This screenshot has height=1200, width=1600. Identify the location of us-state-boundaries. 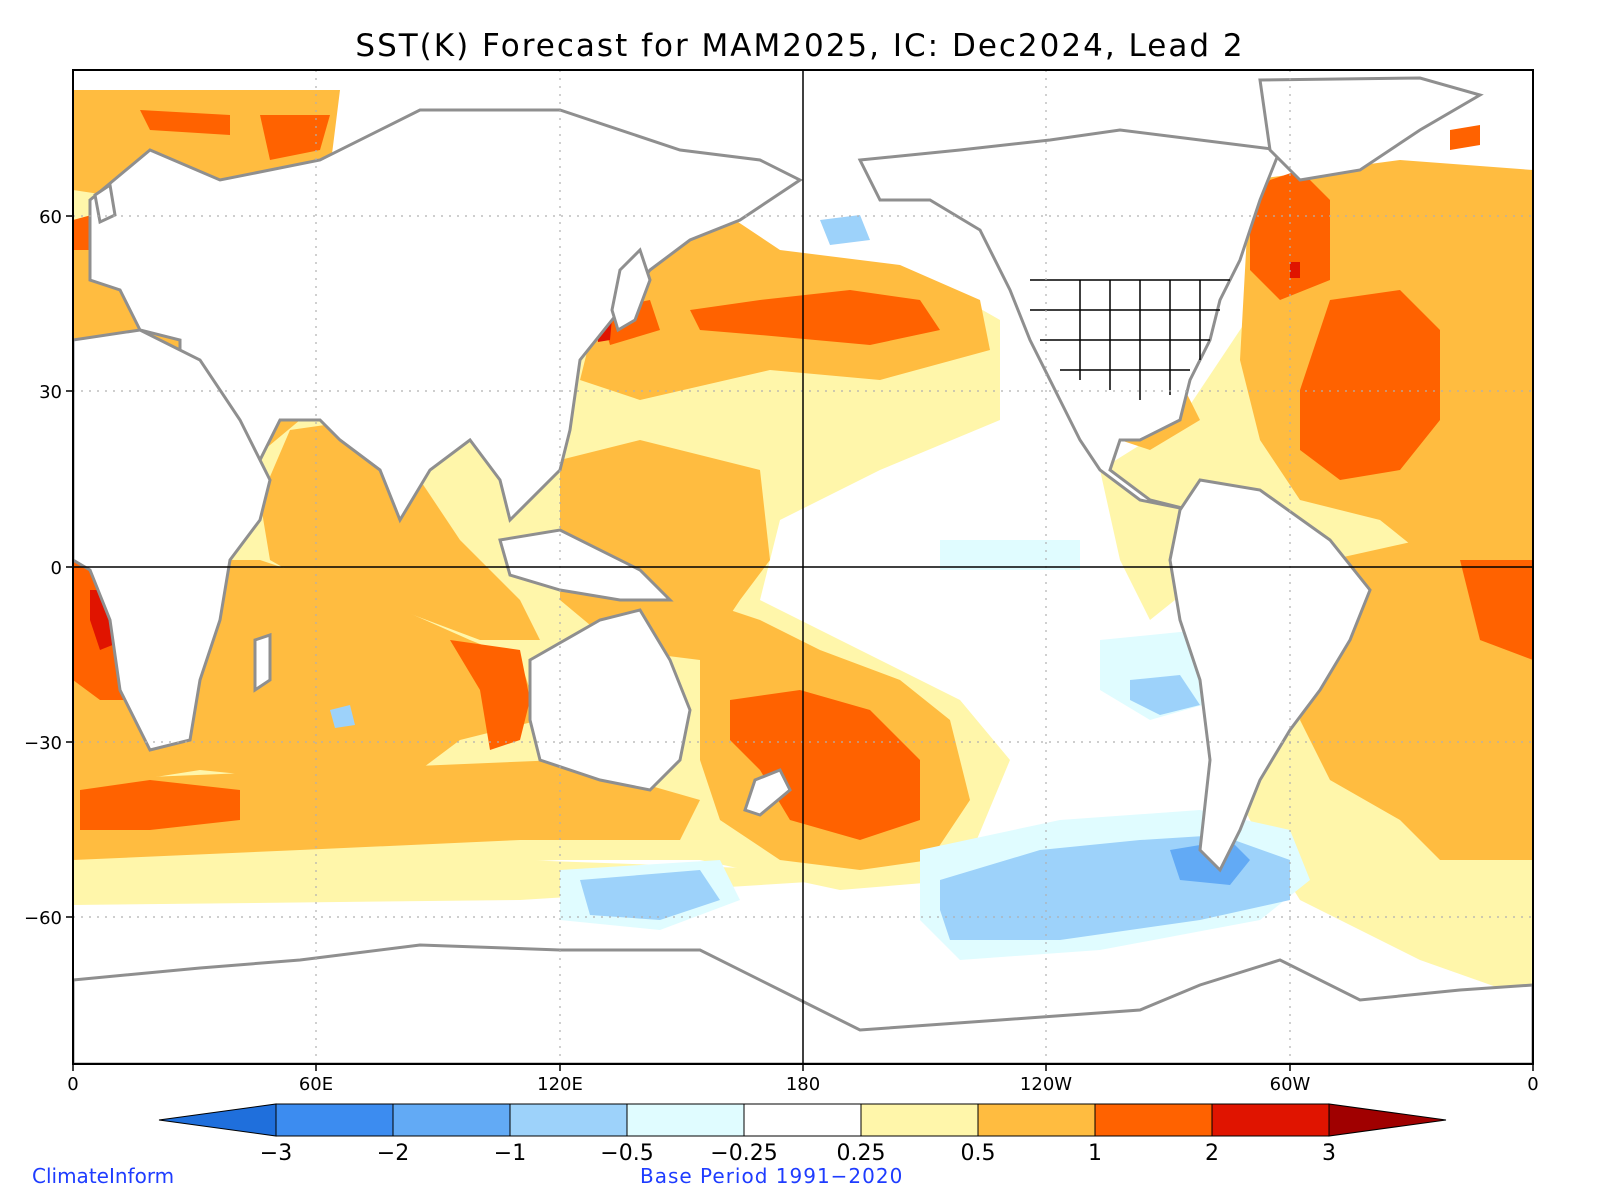
(1130, 339).